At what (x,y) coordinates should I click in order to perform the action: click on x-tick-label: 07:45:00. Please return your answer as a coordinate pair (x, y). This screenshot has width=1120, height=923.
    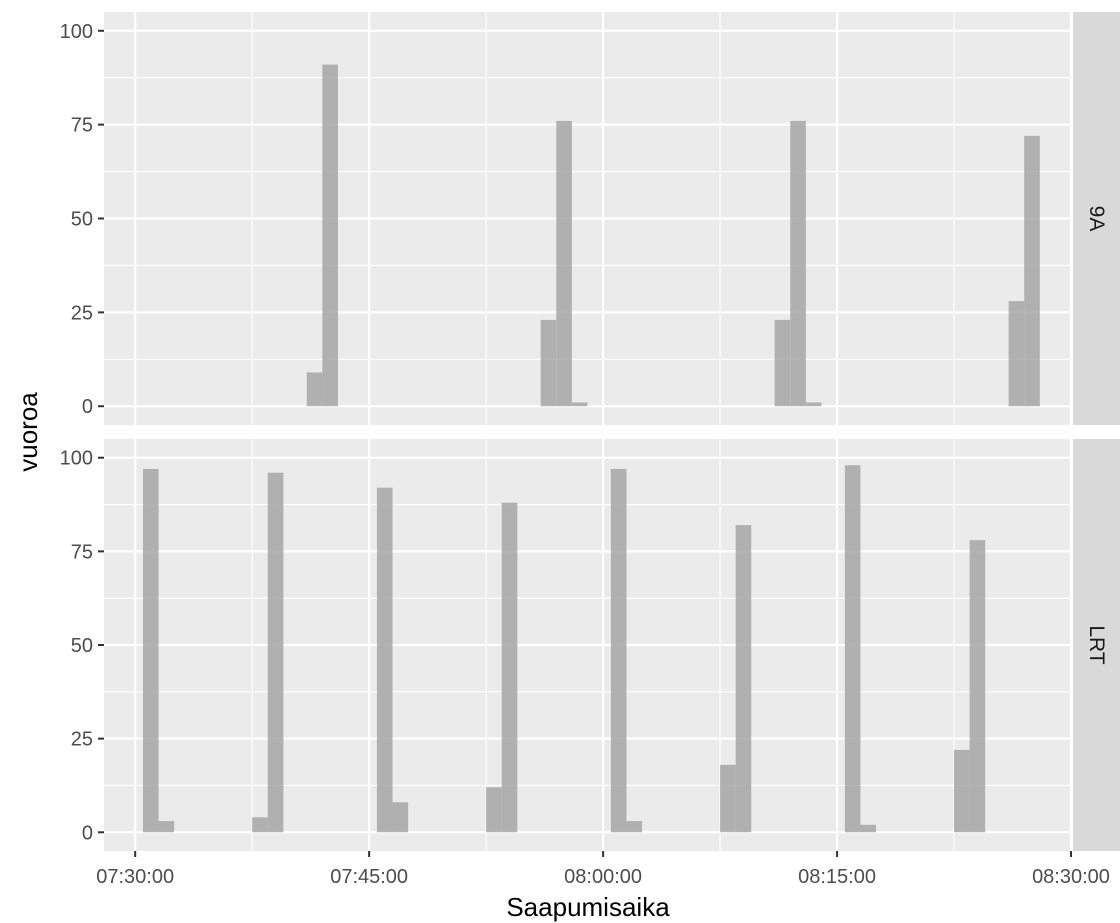
    Looking at the image, I should click on (369, 877).